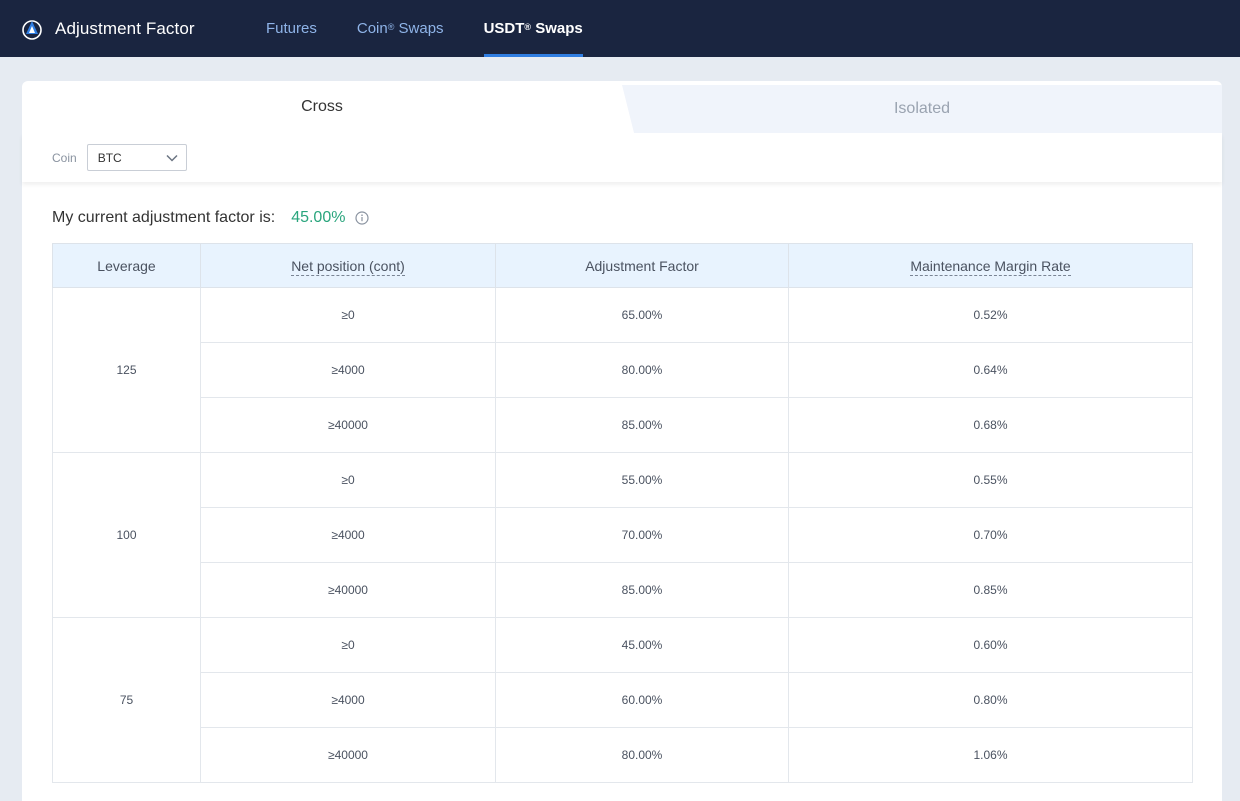 This screenshot has width=1240, height=801. I want to click on header-adjustment-factor: Adjustment Factor, so click(642, 265).